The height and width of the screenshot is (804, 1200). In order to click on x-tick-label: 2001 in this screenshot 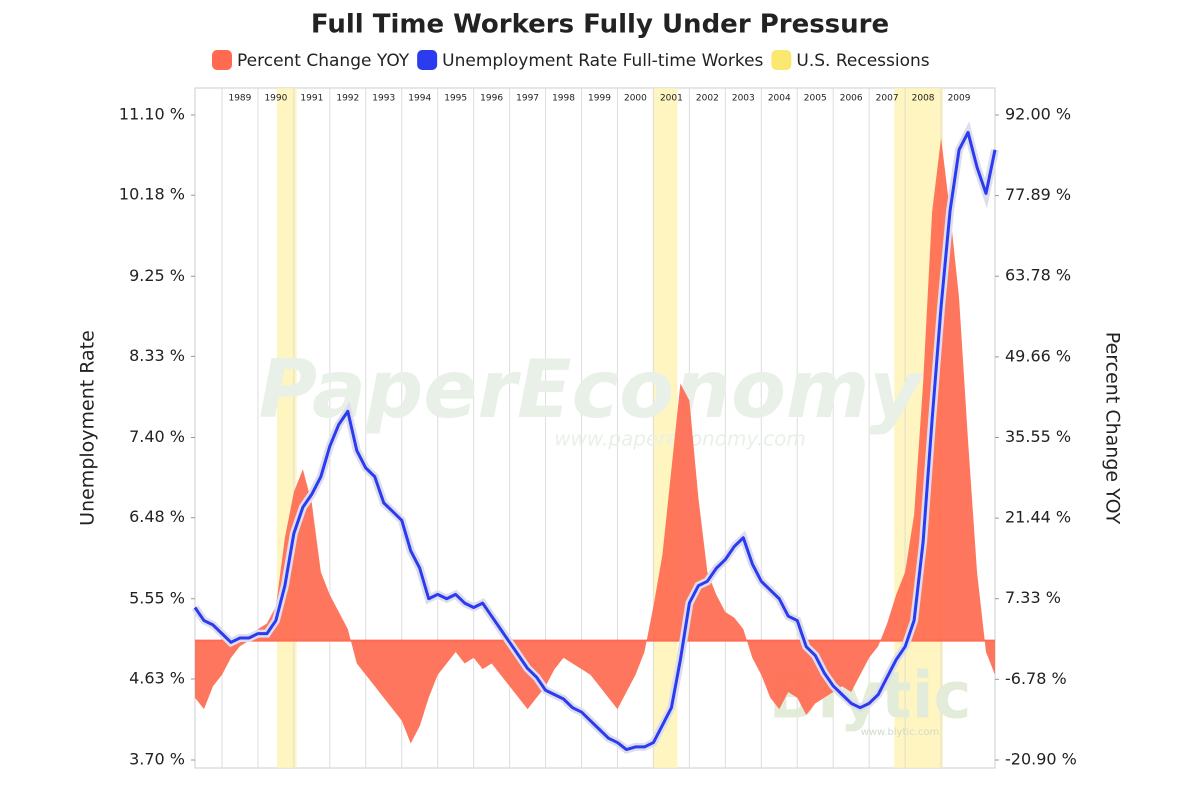, I will do `click(671, 99)`.